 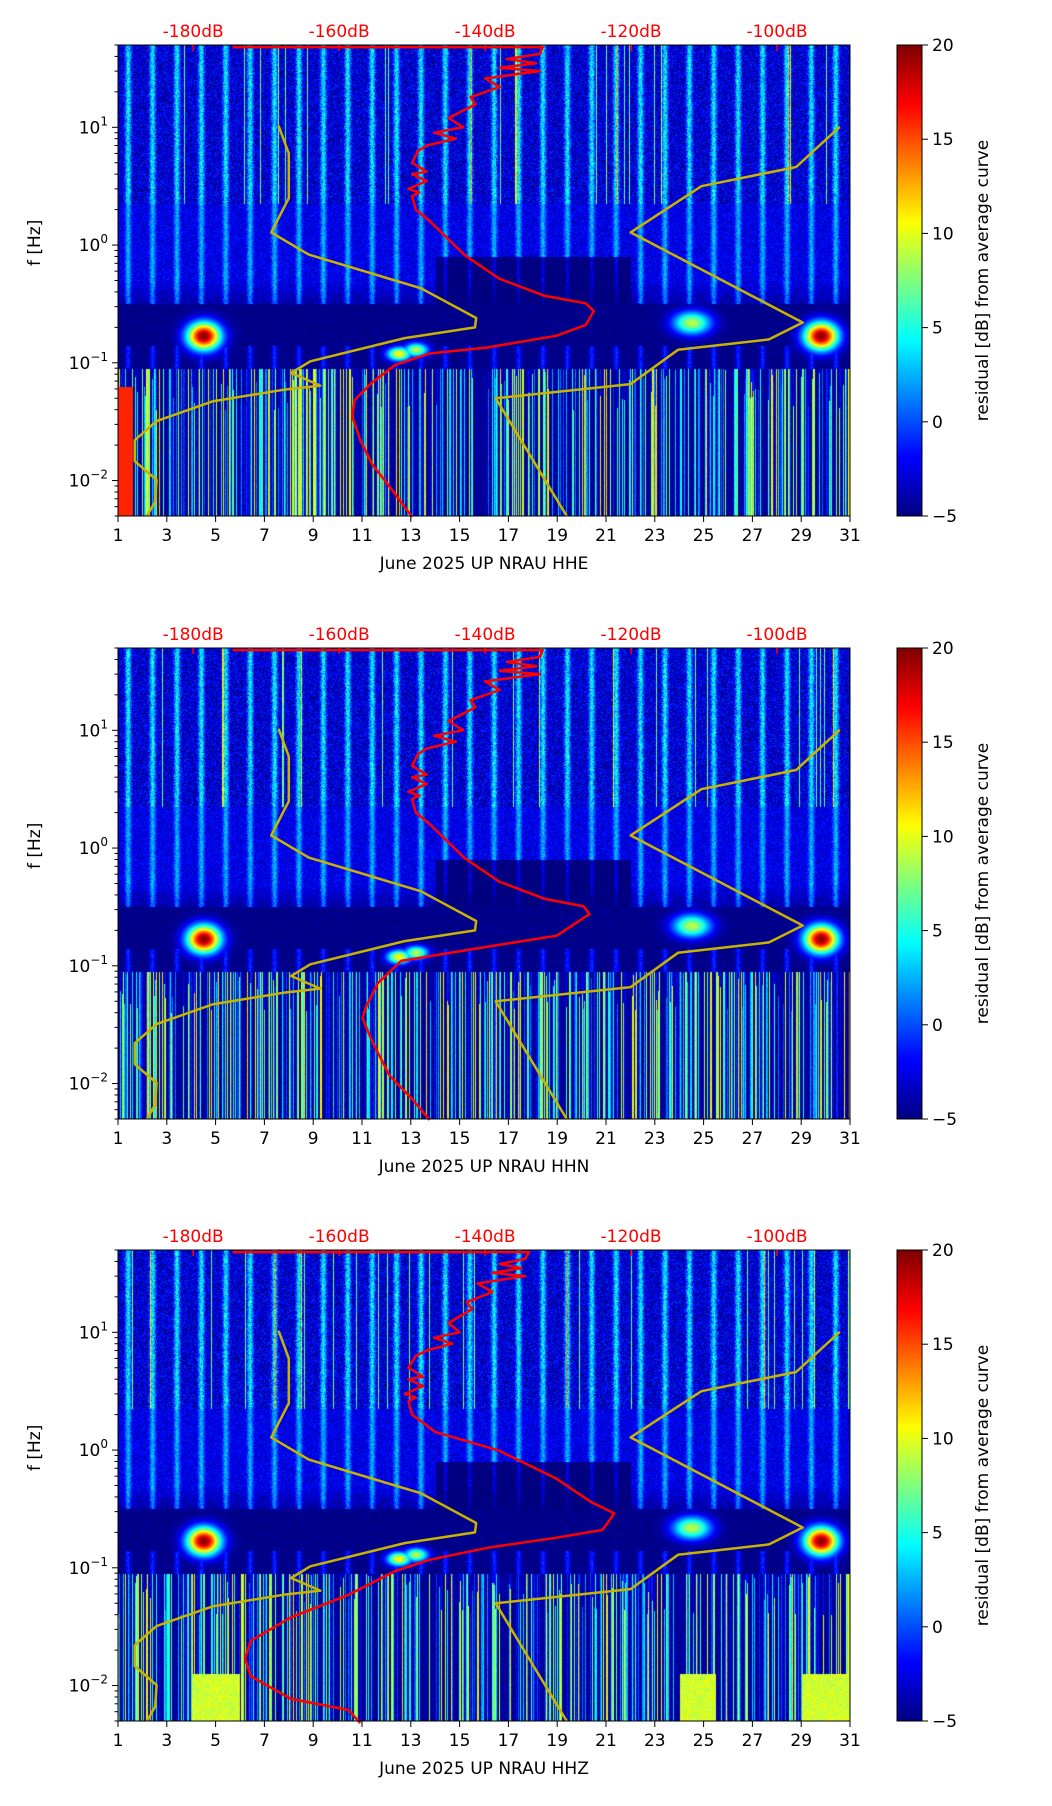 I want to click on x-axis-label: June 2025 UP NRAU HHZ, so click(x=483, y=1769).